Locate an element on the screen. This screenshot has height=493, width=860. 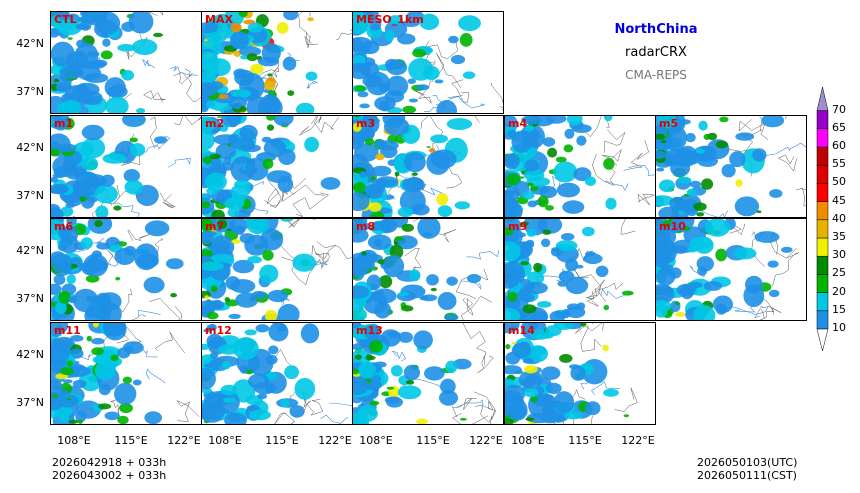
valid-time-utc: 2026050103(UTC) is located at coordinates (747, 462).